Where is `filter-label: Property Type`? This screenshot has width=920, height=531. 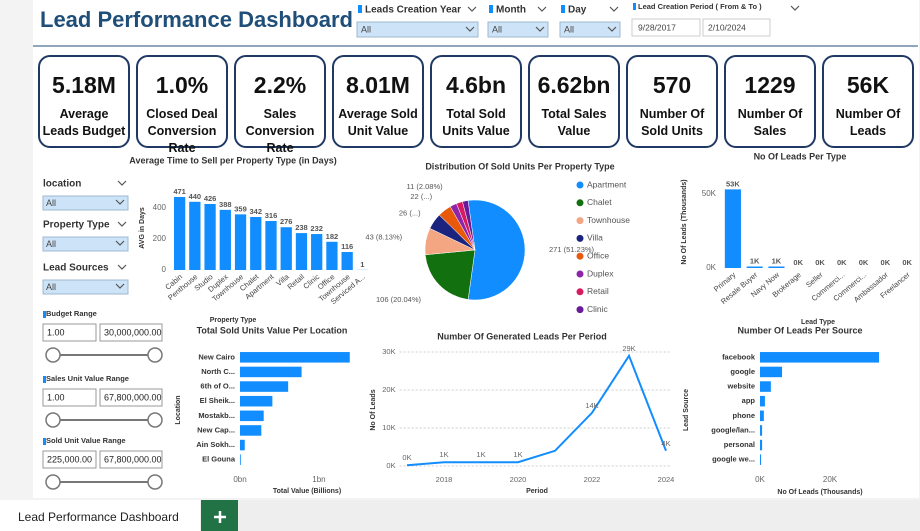
filter-label: Property Type is located at coordinates (76, 225).